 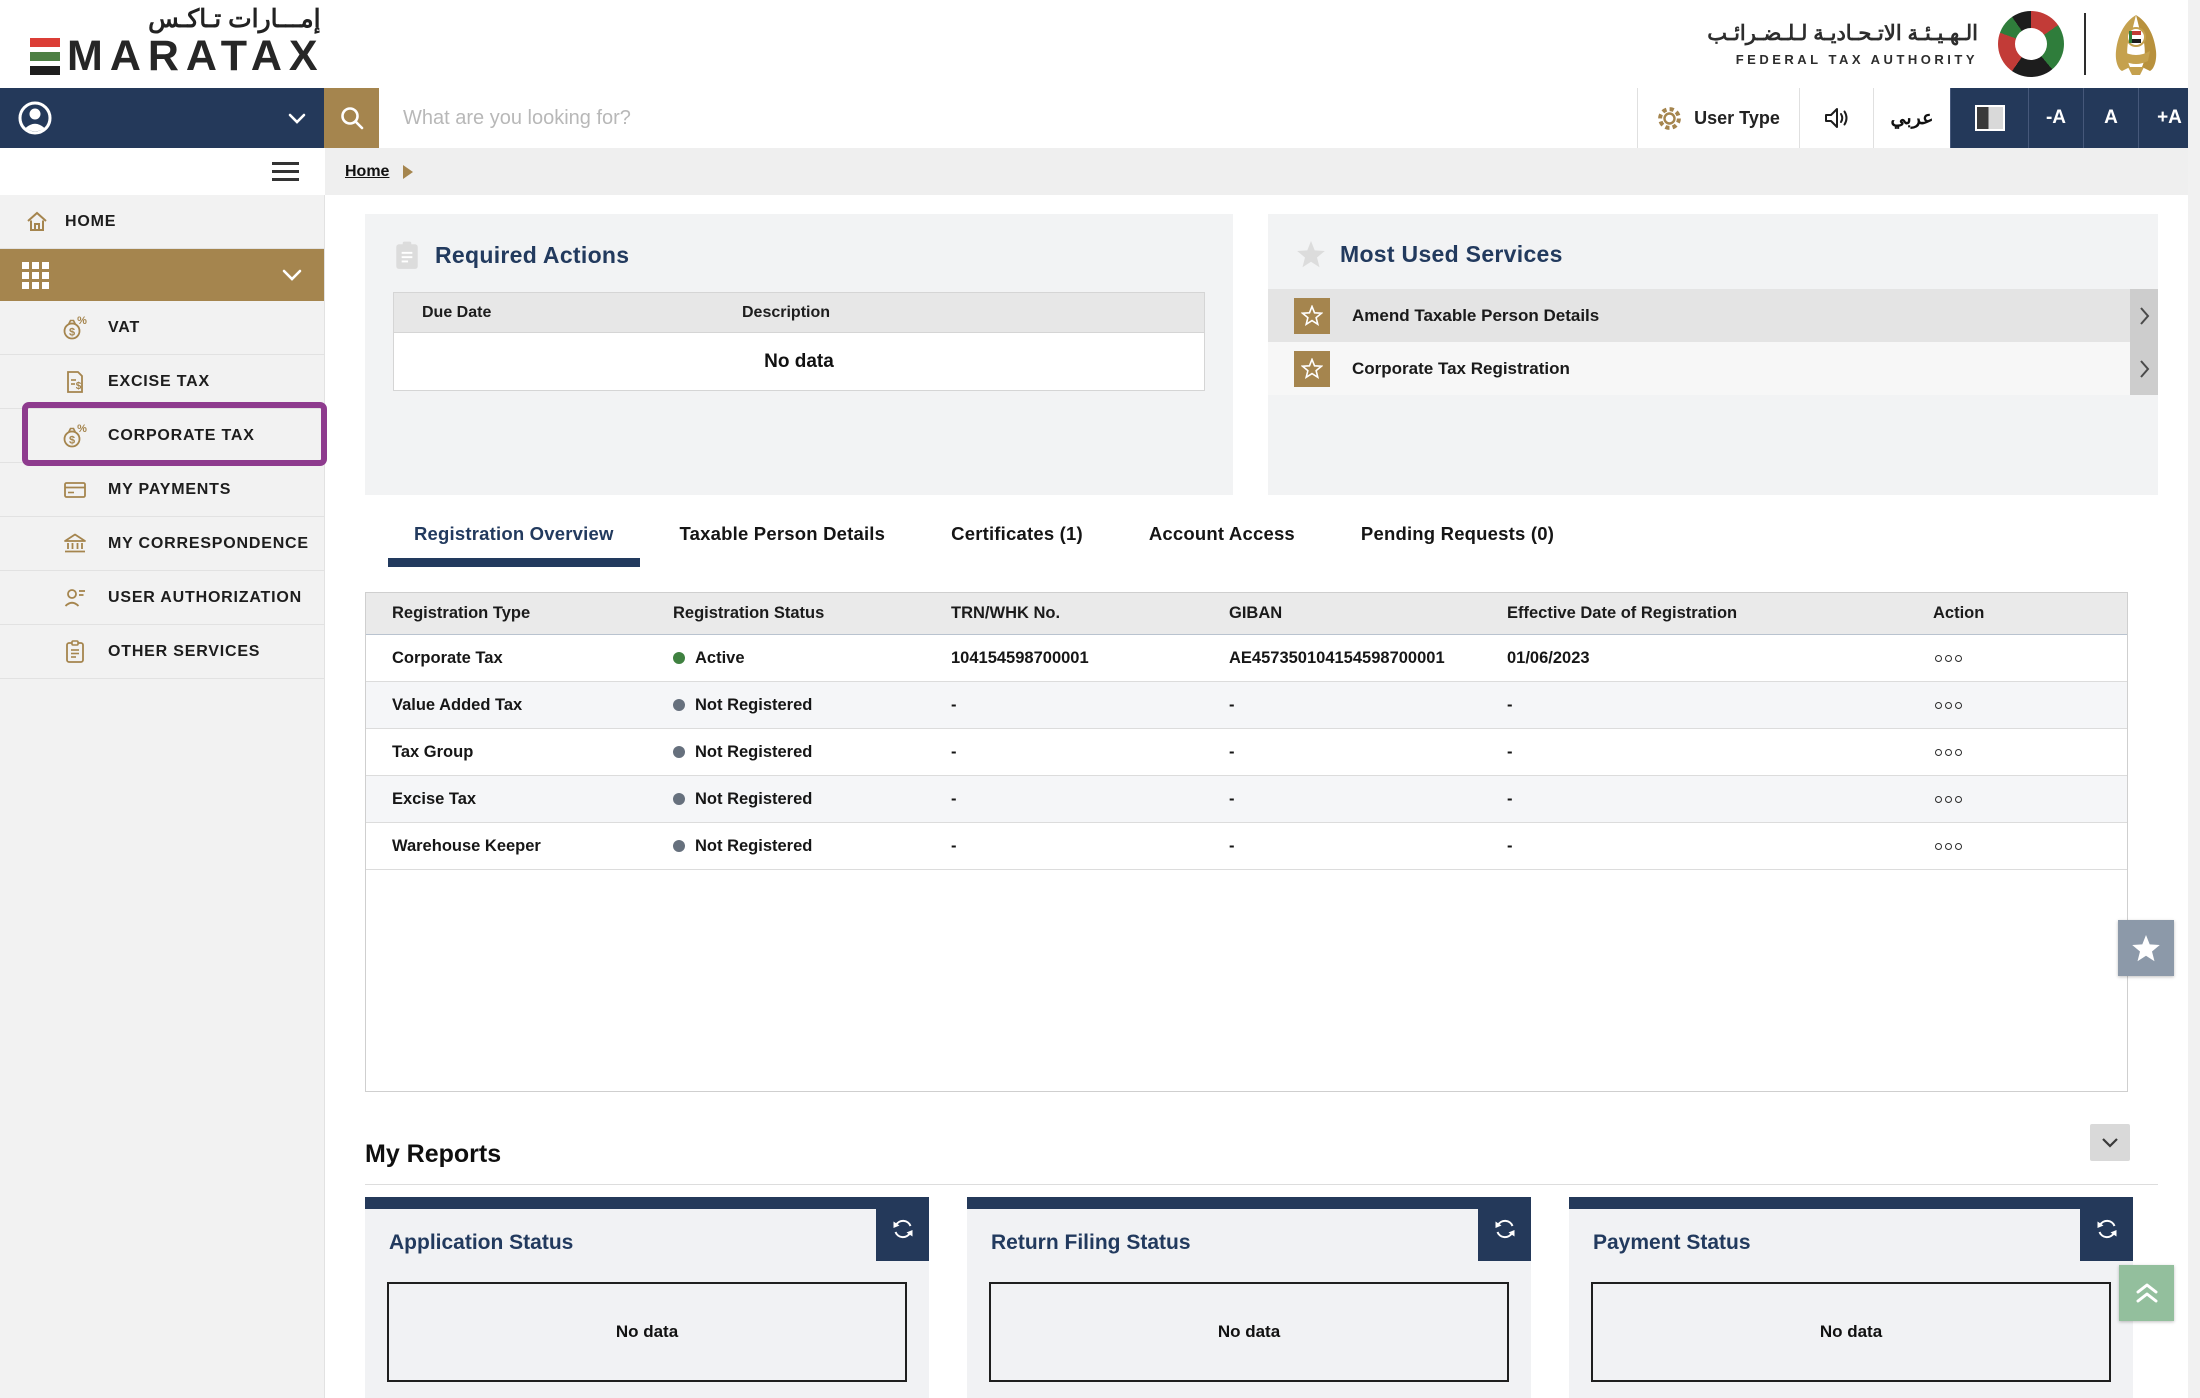 I want to click on header-divider, so click(x=2085, y=44).